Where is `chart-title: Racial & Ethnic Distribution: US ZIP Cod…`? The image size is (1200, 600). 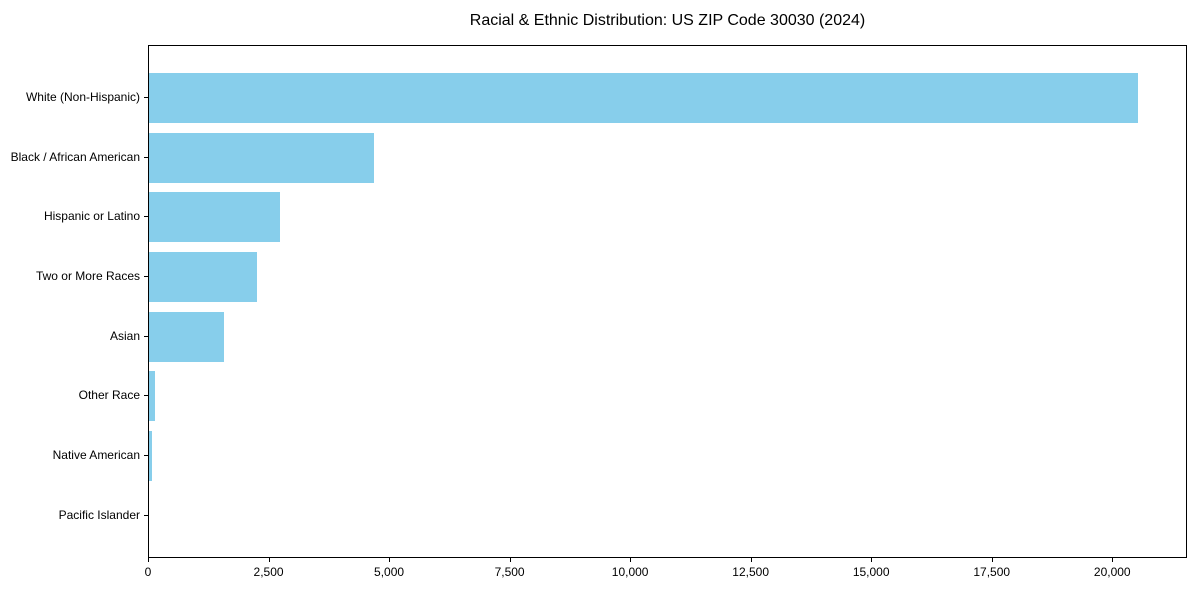 chart-title: Racial & Ethnic Distribution: US ZIP Cod… is located at coordinates (667, 20).